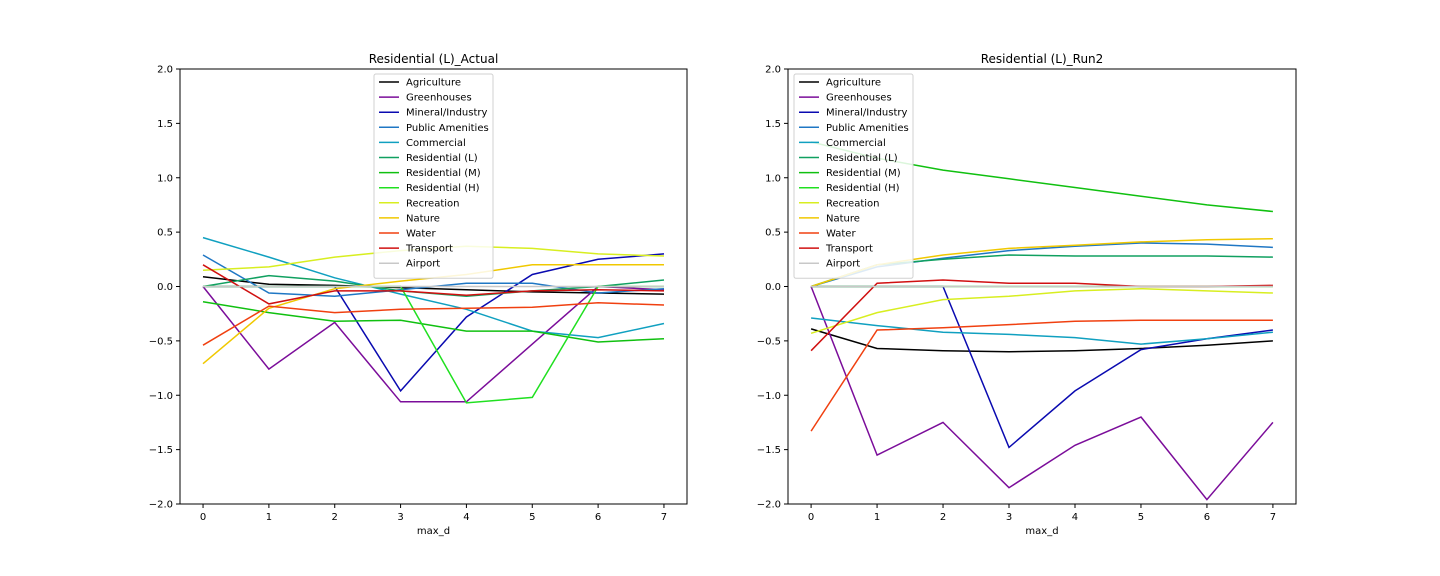  What do you see at coordinates (434, 59) in the screenshot?
I see `chart-title: Residential (L)_Actual` at bounding box center [434, 59].